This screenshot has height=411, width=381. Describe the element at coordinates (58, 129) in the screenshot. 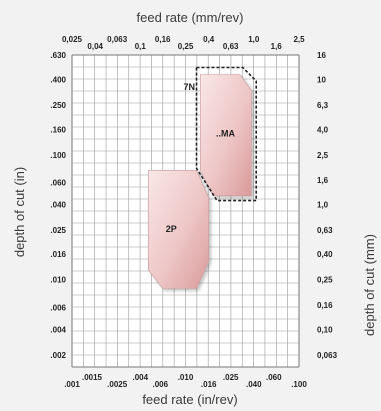

I see `y-left-tick-label: .160` at that location.